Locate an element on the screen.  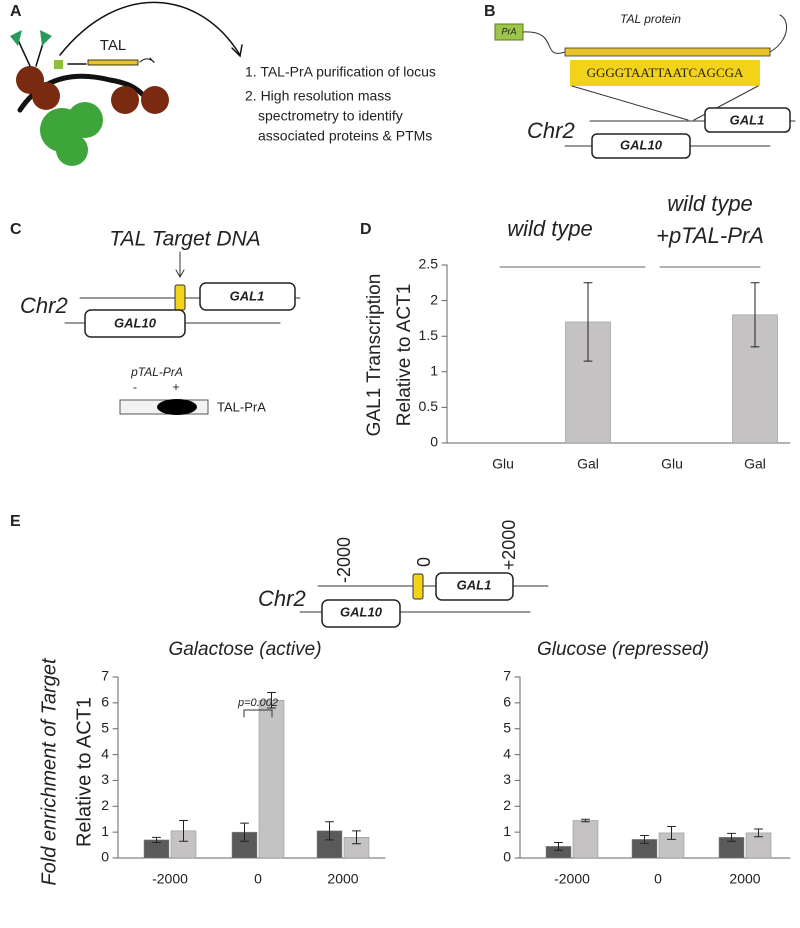
y-tick-label: 2.5 is located at coordinates (429, 264).